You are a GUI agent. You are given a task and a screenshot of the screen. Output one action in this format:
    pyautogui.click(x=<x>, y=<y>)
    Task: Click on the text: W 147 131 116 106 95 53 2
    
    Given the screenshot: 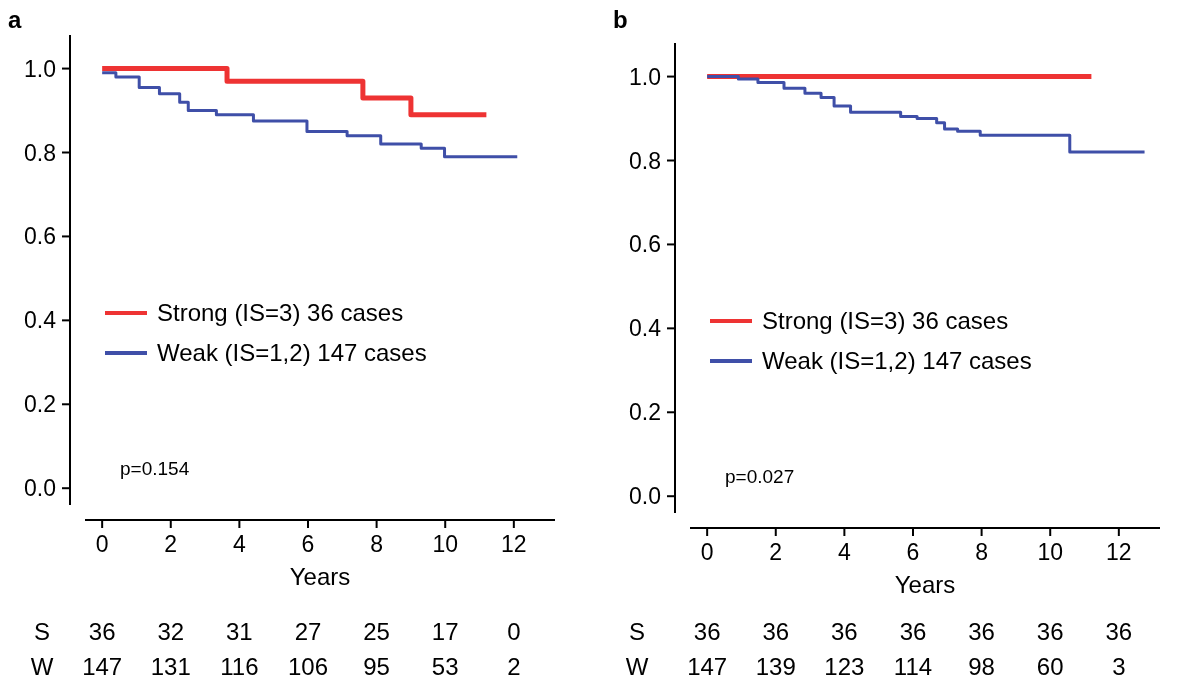 What is the action you would take?
    pyautogui.click(x=275, y=666)
    